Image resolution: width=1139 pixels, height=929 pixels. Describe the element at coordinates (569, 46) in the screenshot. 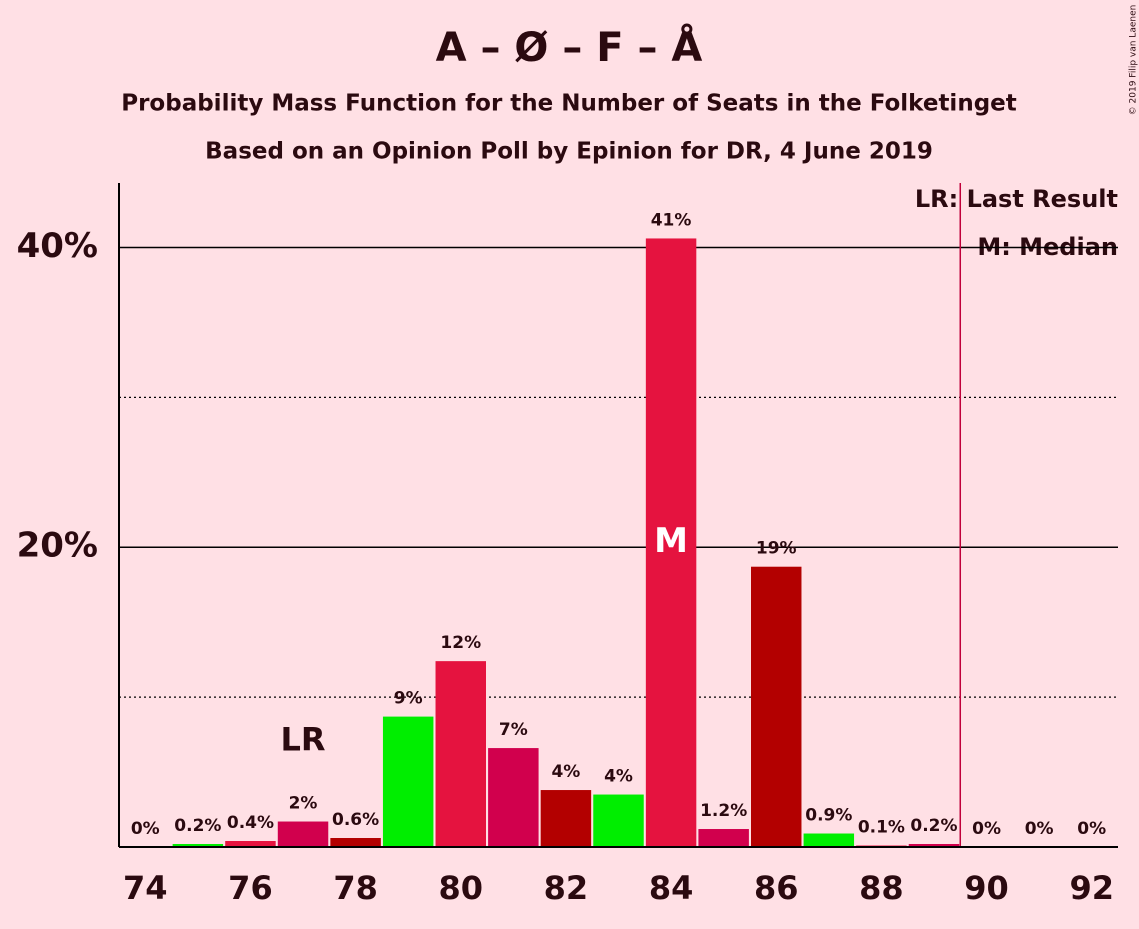

I see `chart-title: A – Ø – F – Å` at that location.